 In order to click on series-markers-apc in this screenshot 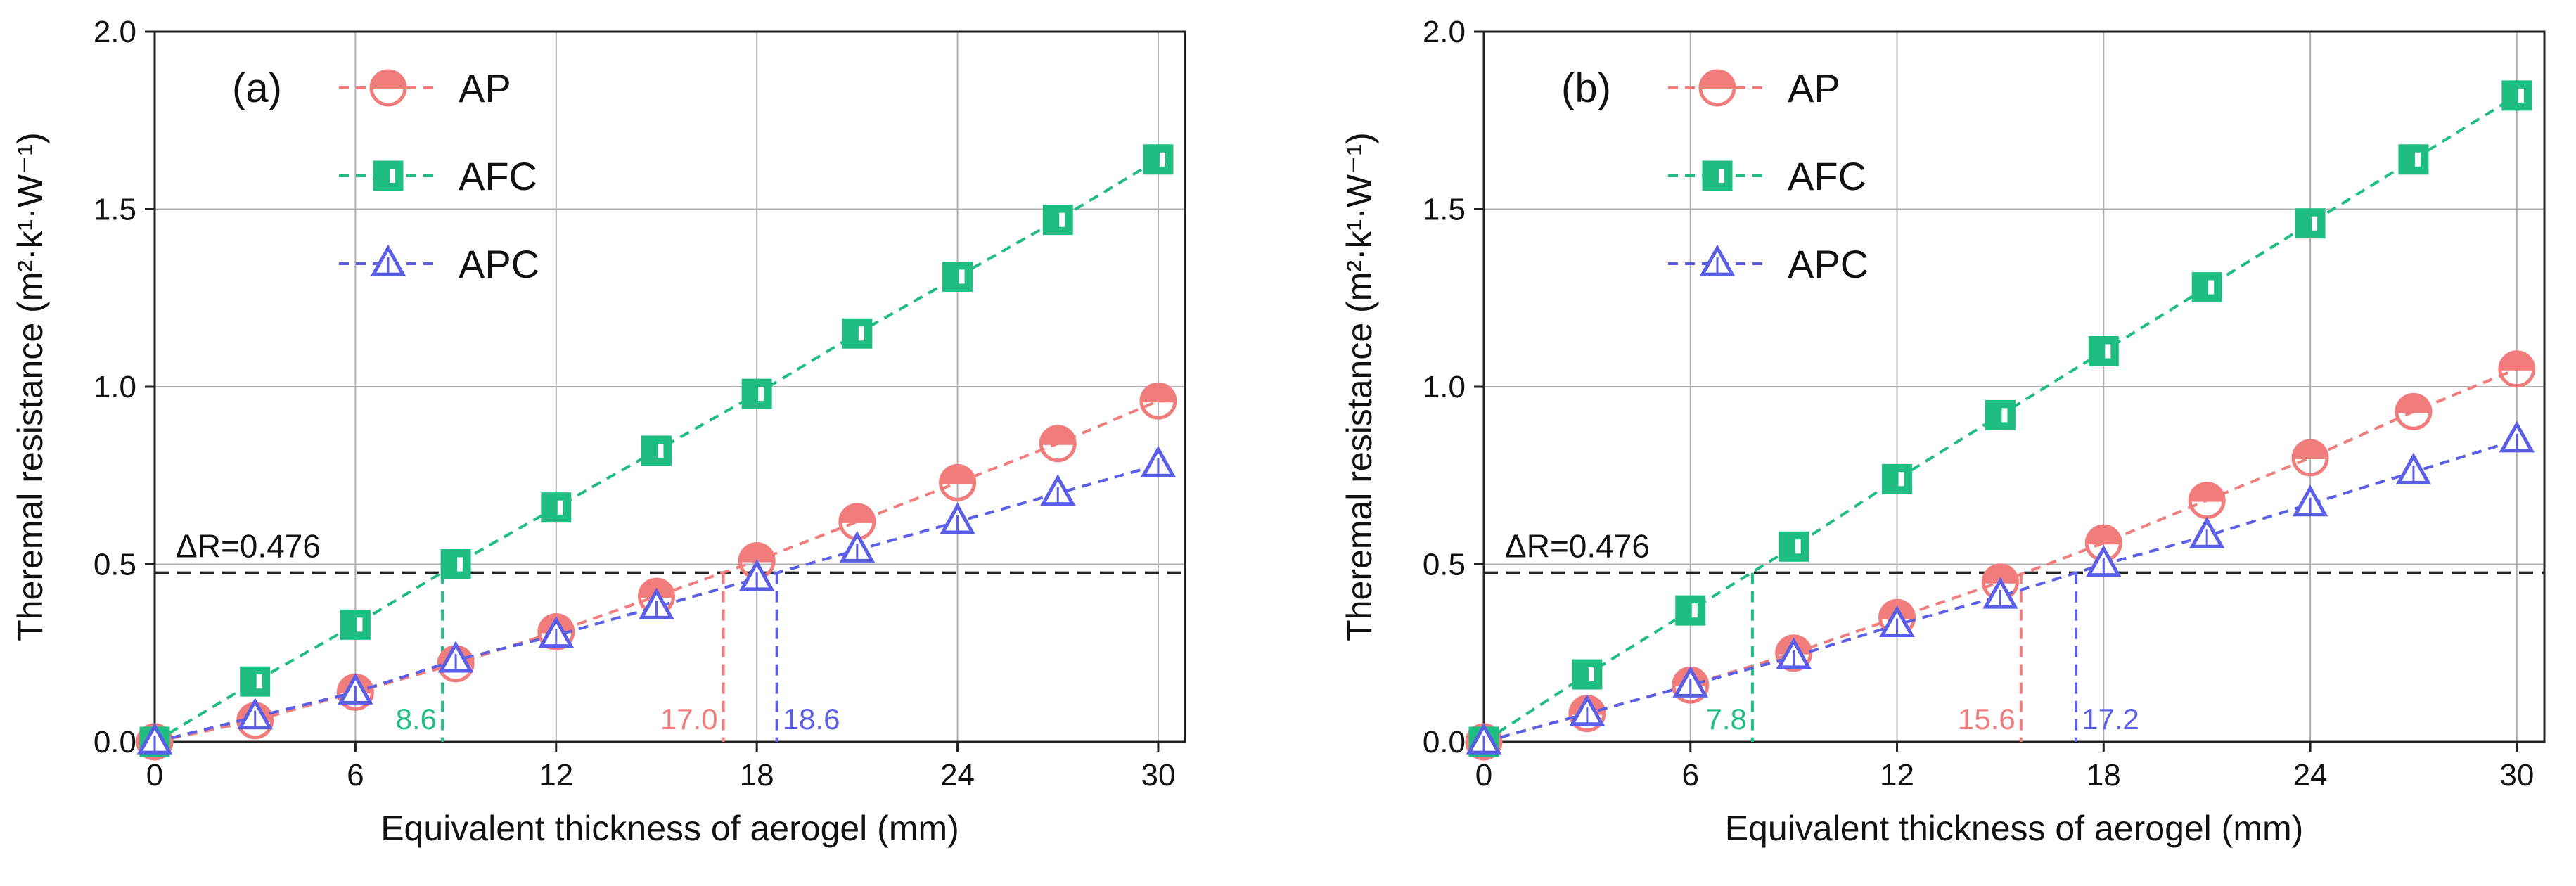, I will do `click(656, 600)`.